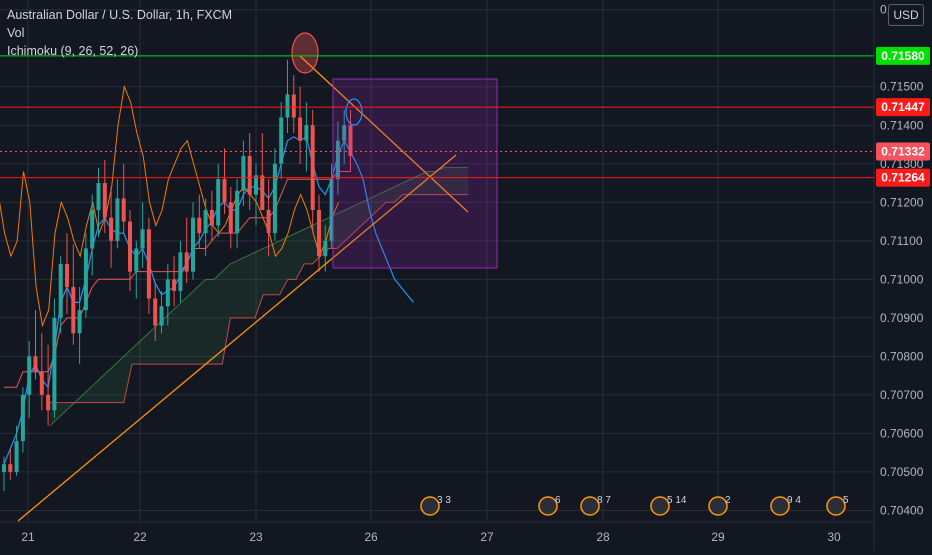 This screenshot has height=555, width=932. Describe the element at coordinates (902, 318) in the screenshot. I see `y-tick-label: 0.70900` at that location.